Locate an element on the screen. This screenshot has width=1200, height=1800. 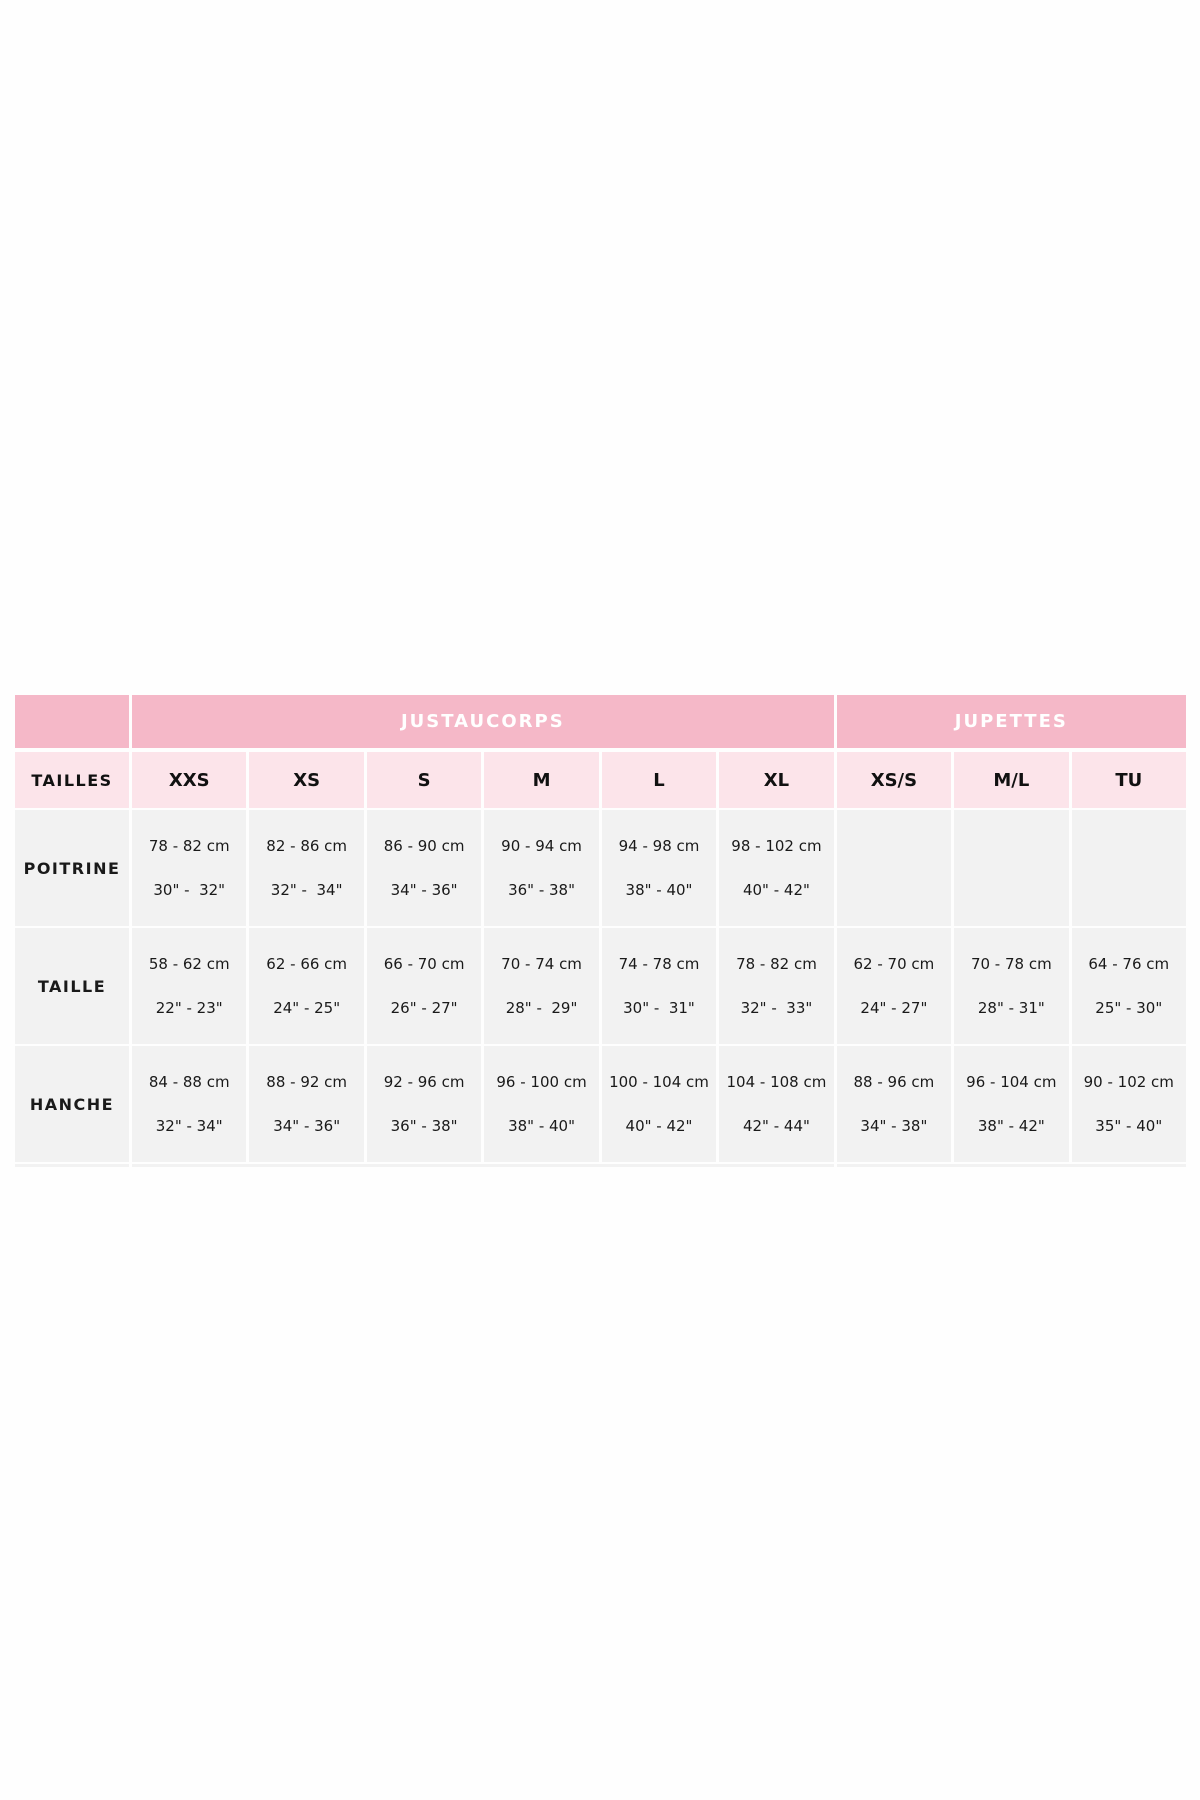
measurement-cm: 82 - 86 cm is located at coordinates (307, 846).